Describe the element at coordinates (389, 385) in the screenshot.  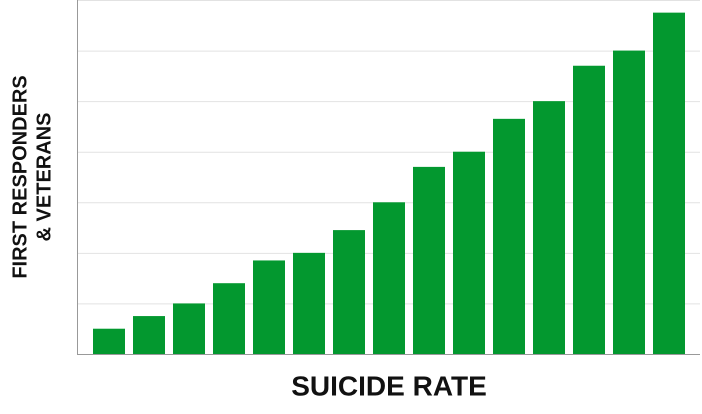
I see `x-axis-label: SUICIDE RATE` at that location.